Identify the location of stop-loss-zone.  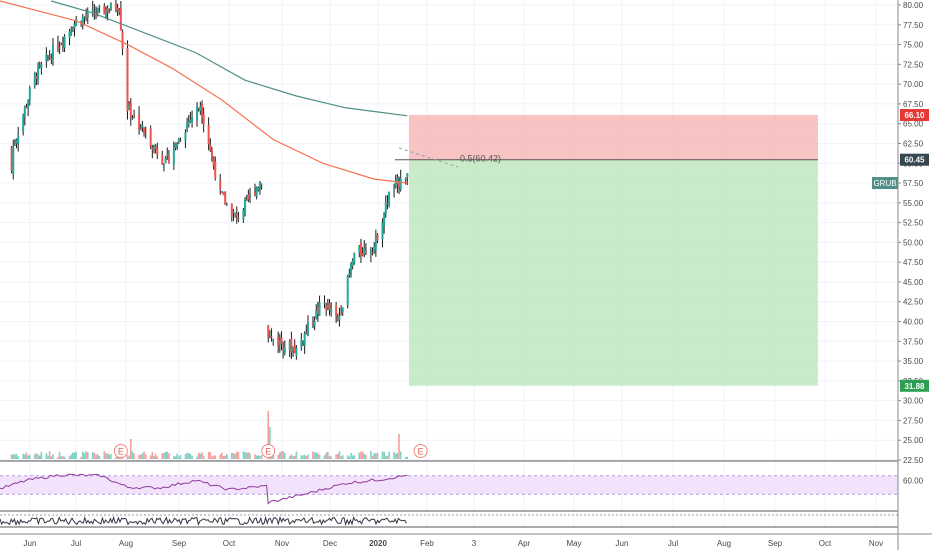
(613, 137).